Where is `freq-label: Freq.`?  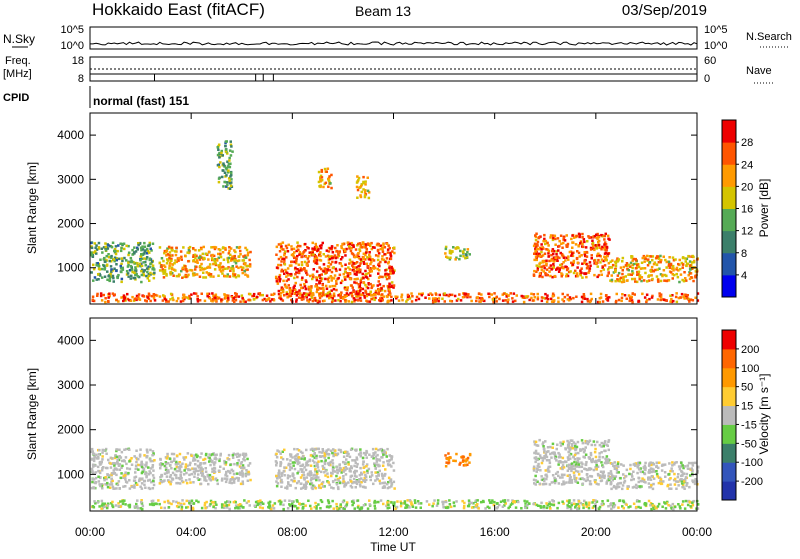
freq-label: Freq. is located at coordinates (18, 61).